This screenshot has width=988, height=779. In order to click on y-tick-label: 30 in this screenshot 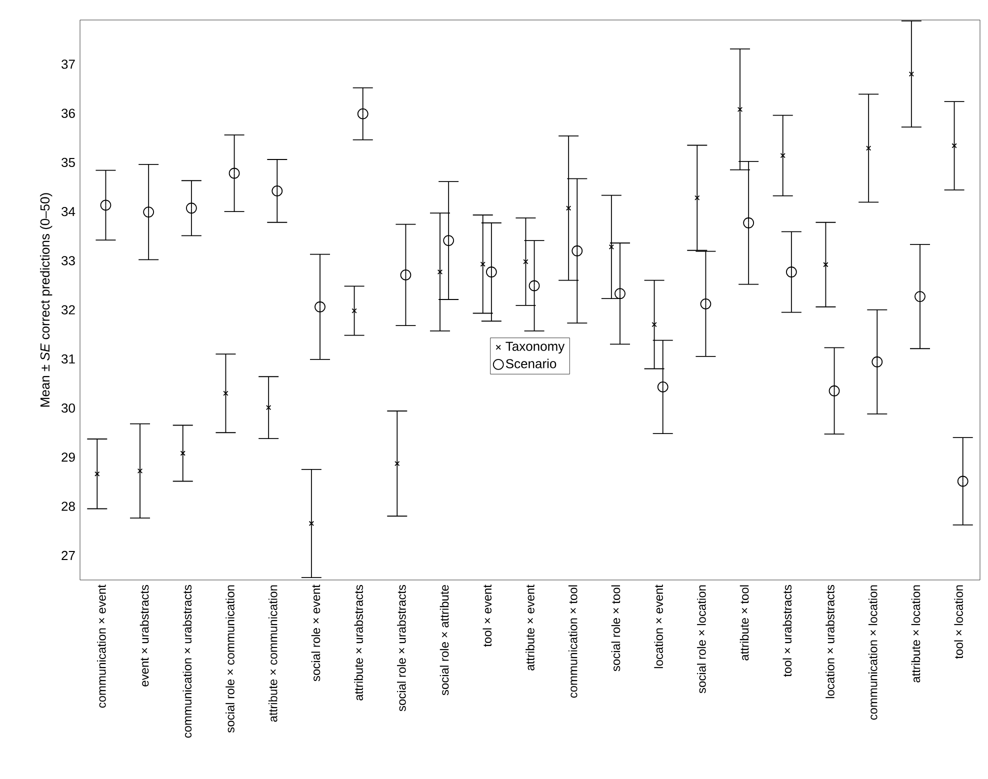, I will do `click(68, 408)`.